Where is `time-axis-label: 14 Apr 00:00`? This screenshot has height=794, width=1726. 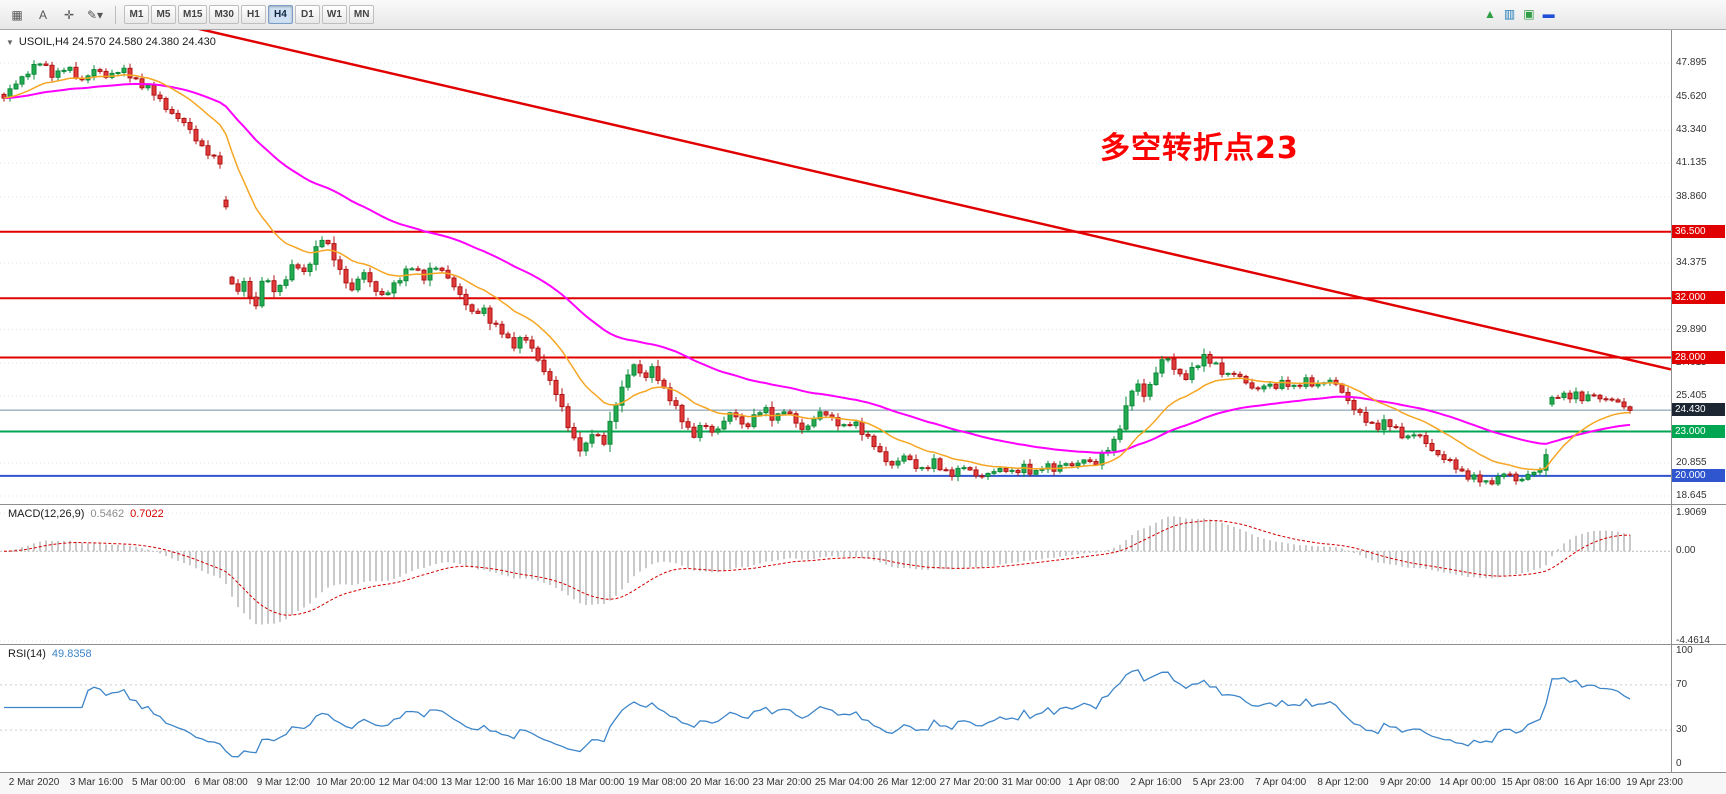
time-axis-label: 14 Apr 00:00 is located at coordinates (1467, 782).